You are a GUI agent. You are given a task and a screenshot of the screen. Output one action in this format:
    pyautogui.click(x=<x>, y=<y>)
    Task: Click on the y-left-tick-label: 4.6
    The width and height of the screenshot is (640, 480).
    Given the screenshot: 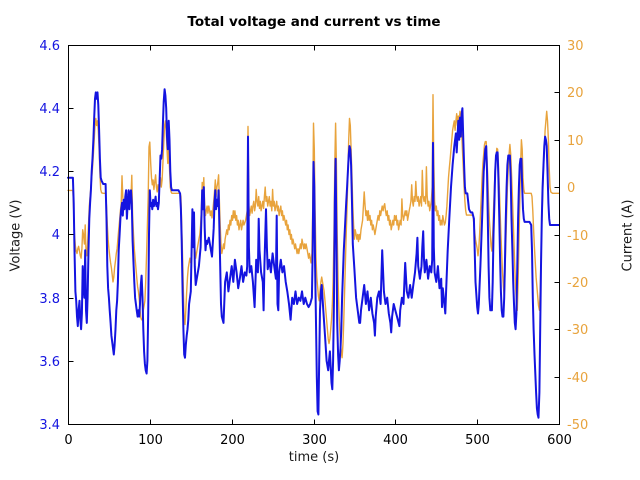 What is the action you would take?
    pyautogui.click(x=49, y=46)
    